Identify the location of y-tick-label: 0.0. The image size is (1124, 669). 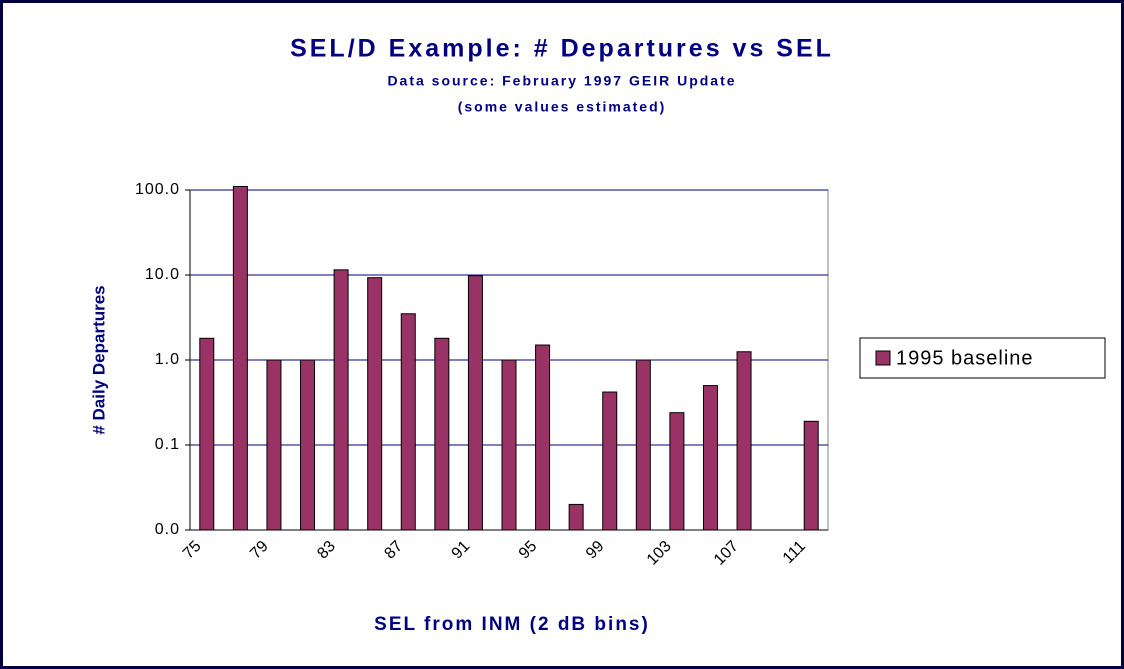
(167, 529).